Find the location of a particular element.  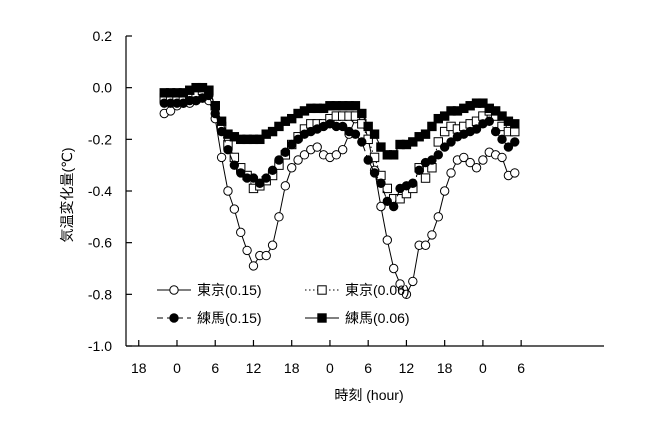

y-tick-label: 0.2 is located at coordinates (103, 36).